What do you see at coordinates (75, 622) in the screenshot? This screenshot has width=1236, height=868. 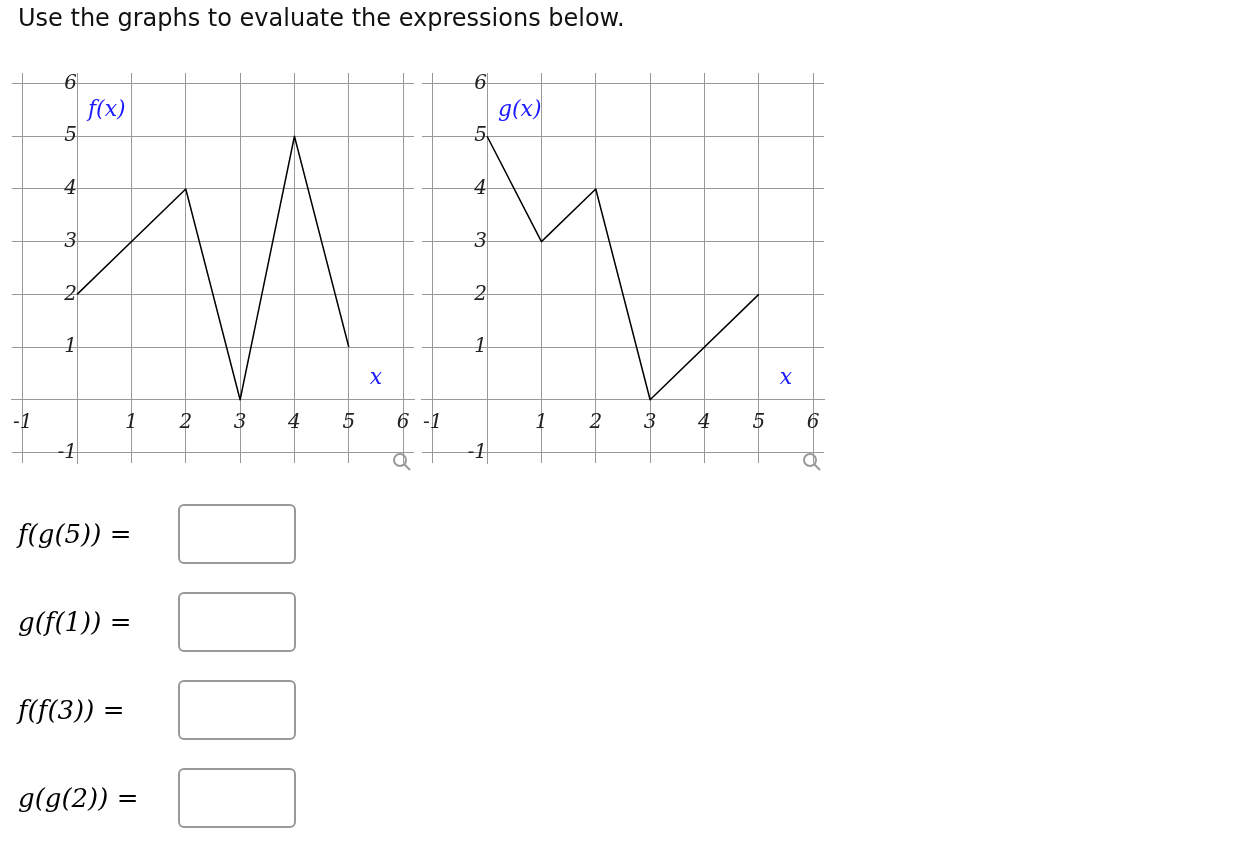 I see `text: g(f(1)) =` at bounding box center [75, 622].